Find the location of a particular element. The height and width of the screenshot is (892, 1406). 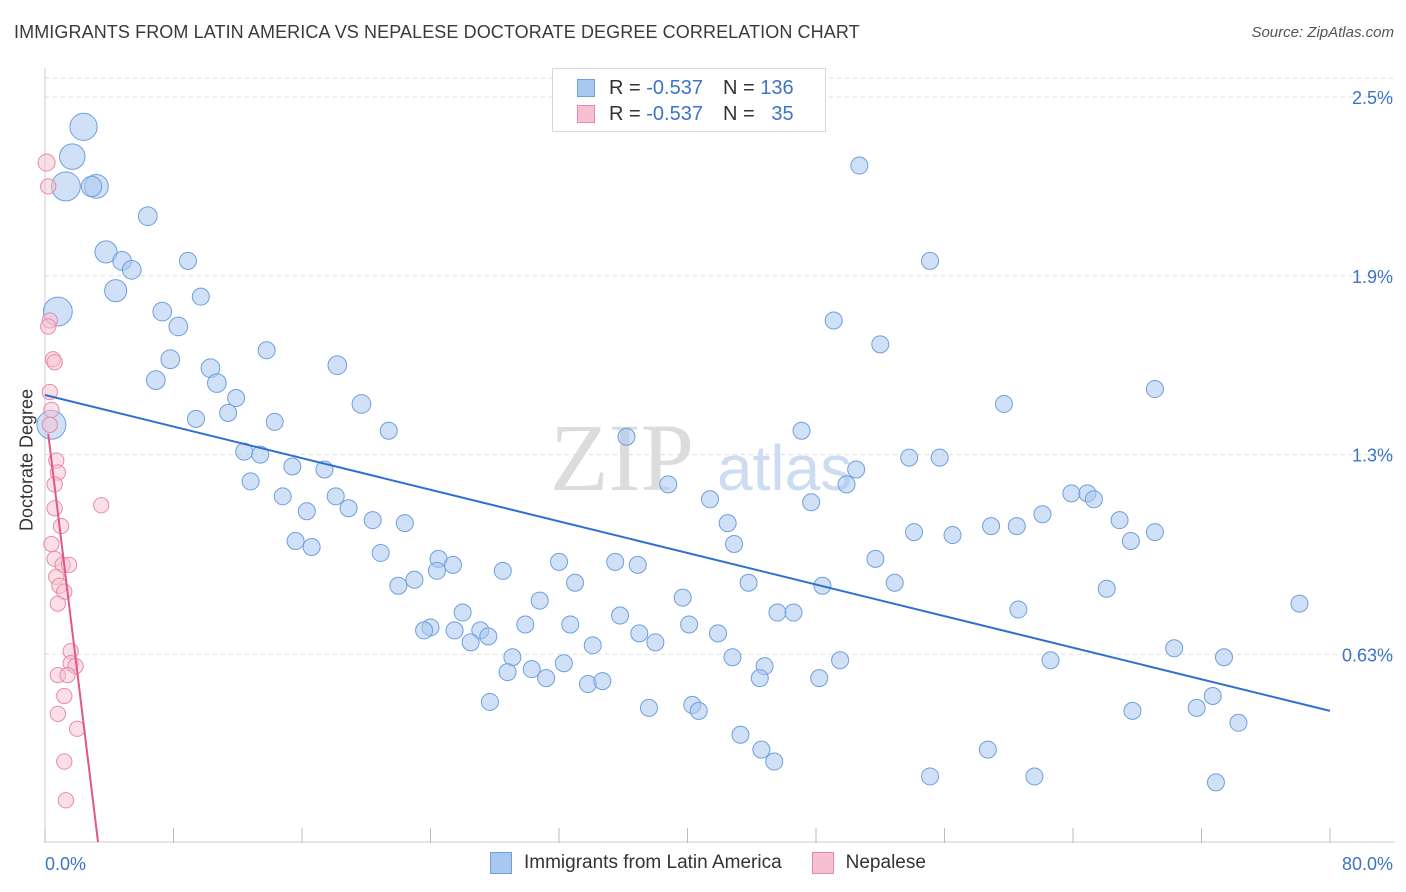

nepal-swatch is located at coordinates (822, 863).